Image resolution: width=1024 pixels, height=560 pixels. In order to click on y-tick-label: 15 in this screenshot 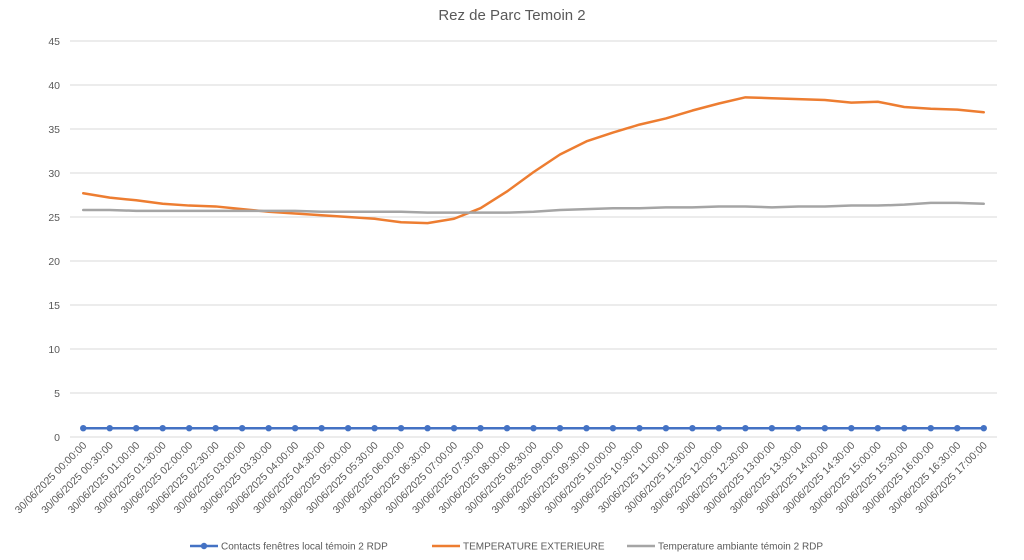, I will do `click(54, 306)`.